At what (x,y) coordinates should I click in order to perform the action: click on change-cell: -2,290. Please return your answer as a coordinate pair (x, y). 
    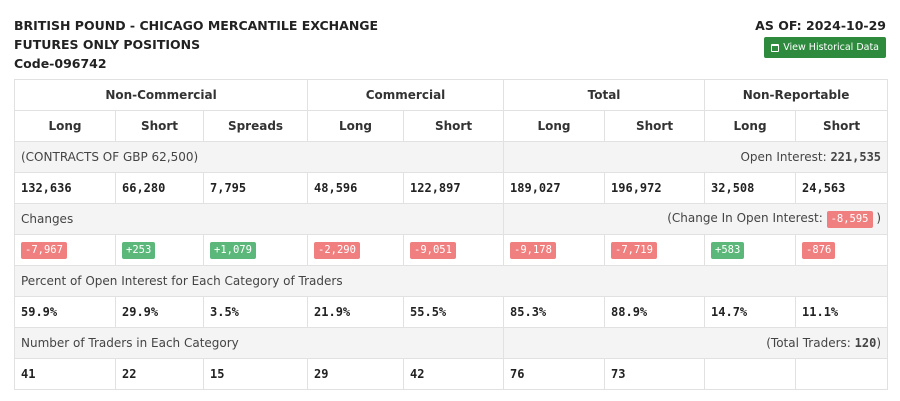
    Looking at the image, I should click on (356, 250).